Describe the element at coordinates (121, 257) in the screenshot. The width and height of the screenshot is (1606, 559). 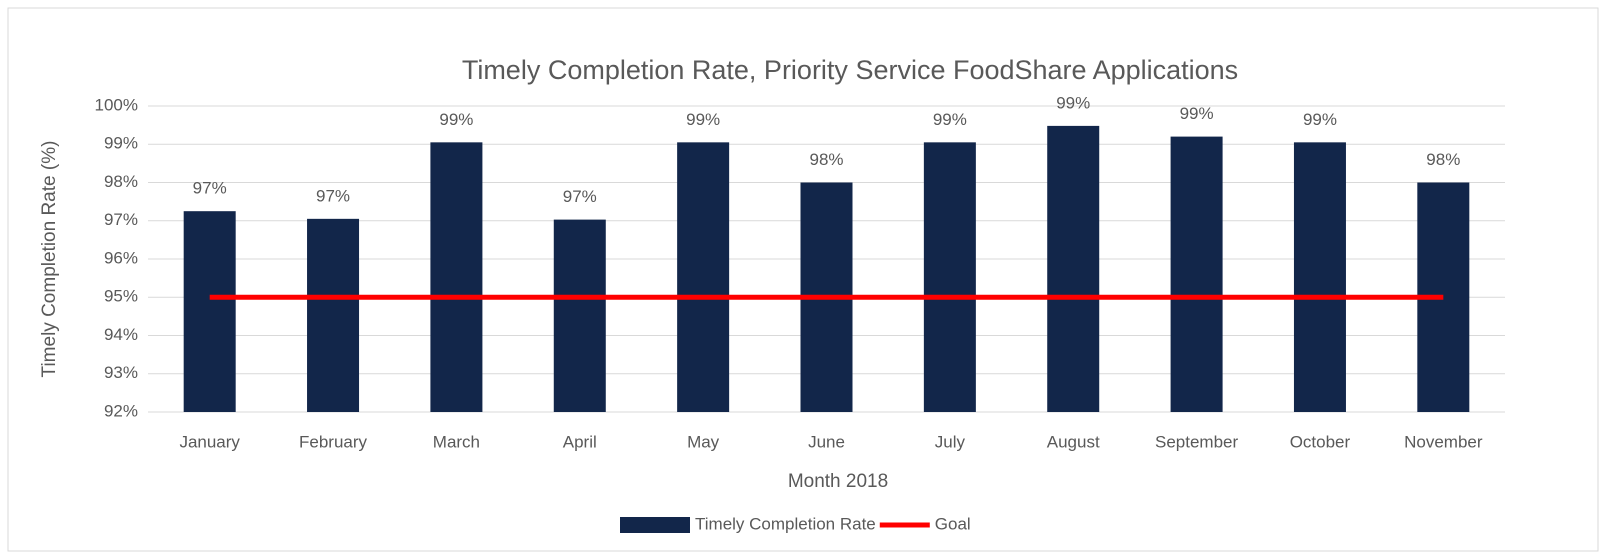
I see `y-tick-label: 96%` at that location.